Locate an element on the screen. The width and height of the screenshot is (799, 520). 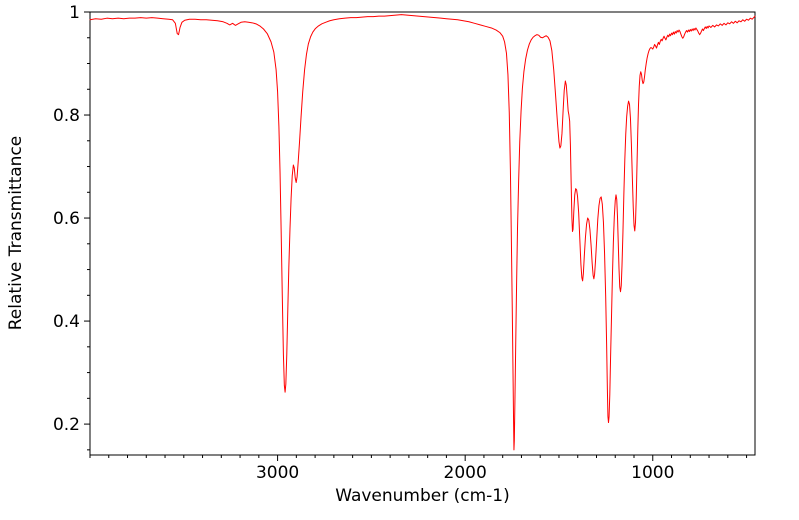
x-tick-label: 3000 is located at coordinates (277, 473).